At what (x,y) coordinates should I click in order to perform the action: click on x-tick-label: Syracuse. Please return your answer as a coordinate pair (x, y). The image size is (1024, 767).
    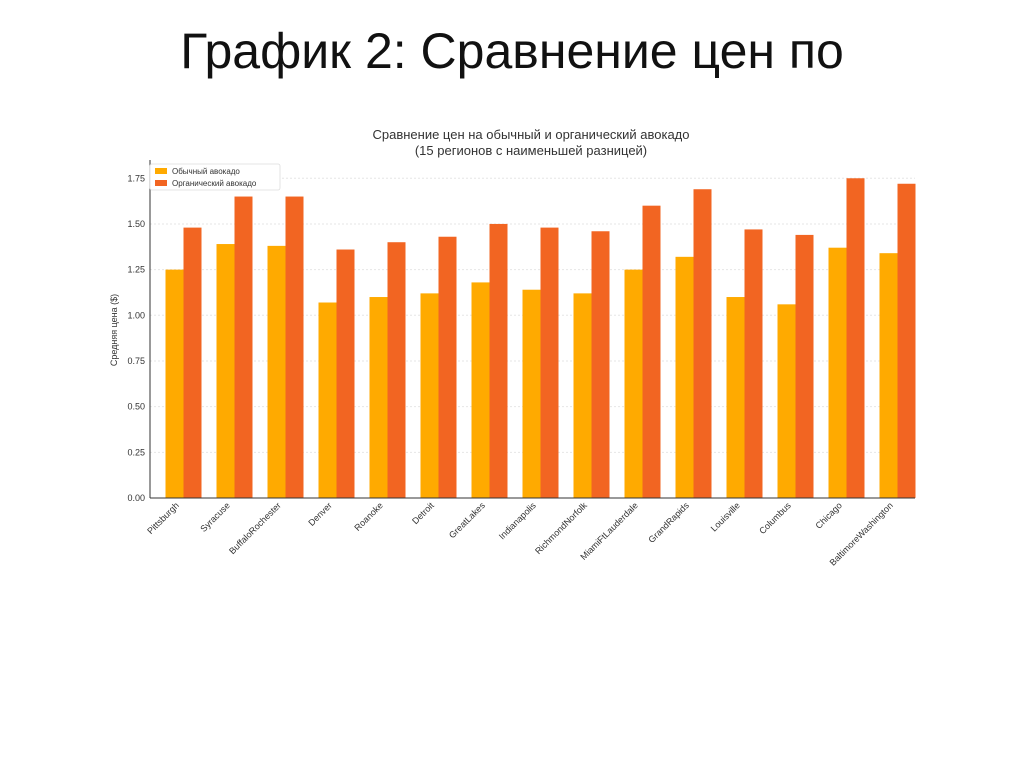
    Looking at the image, I should click on (215, 517).